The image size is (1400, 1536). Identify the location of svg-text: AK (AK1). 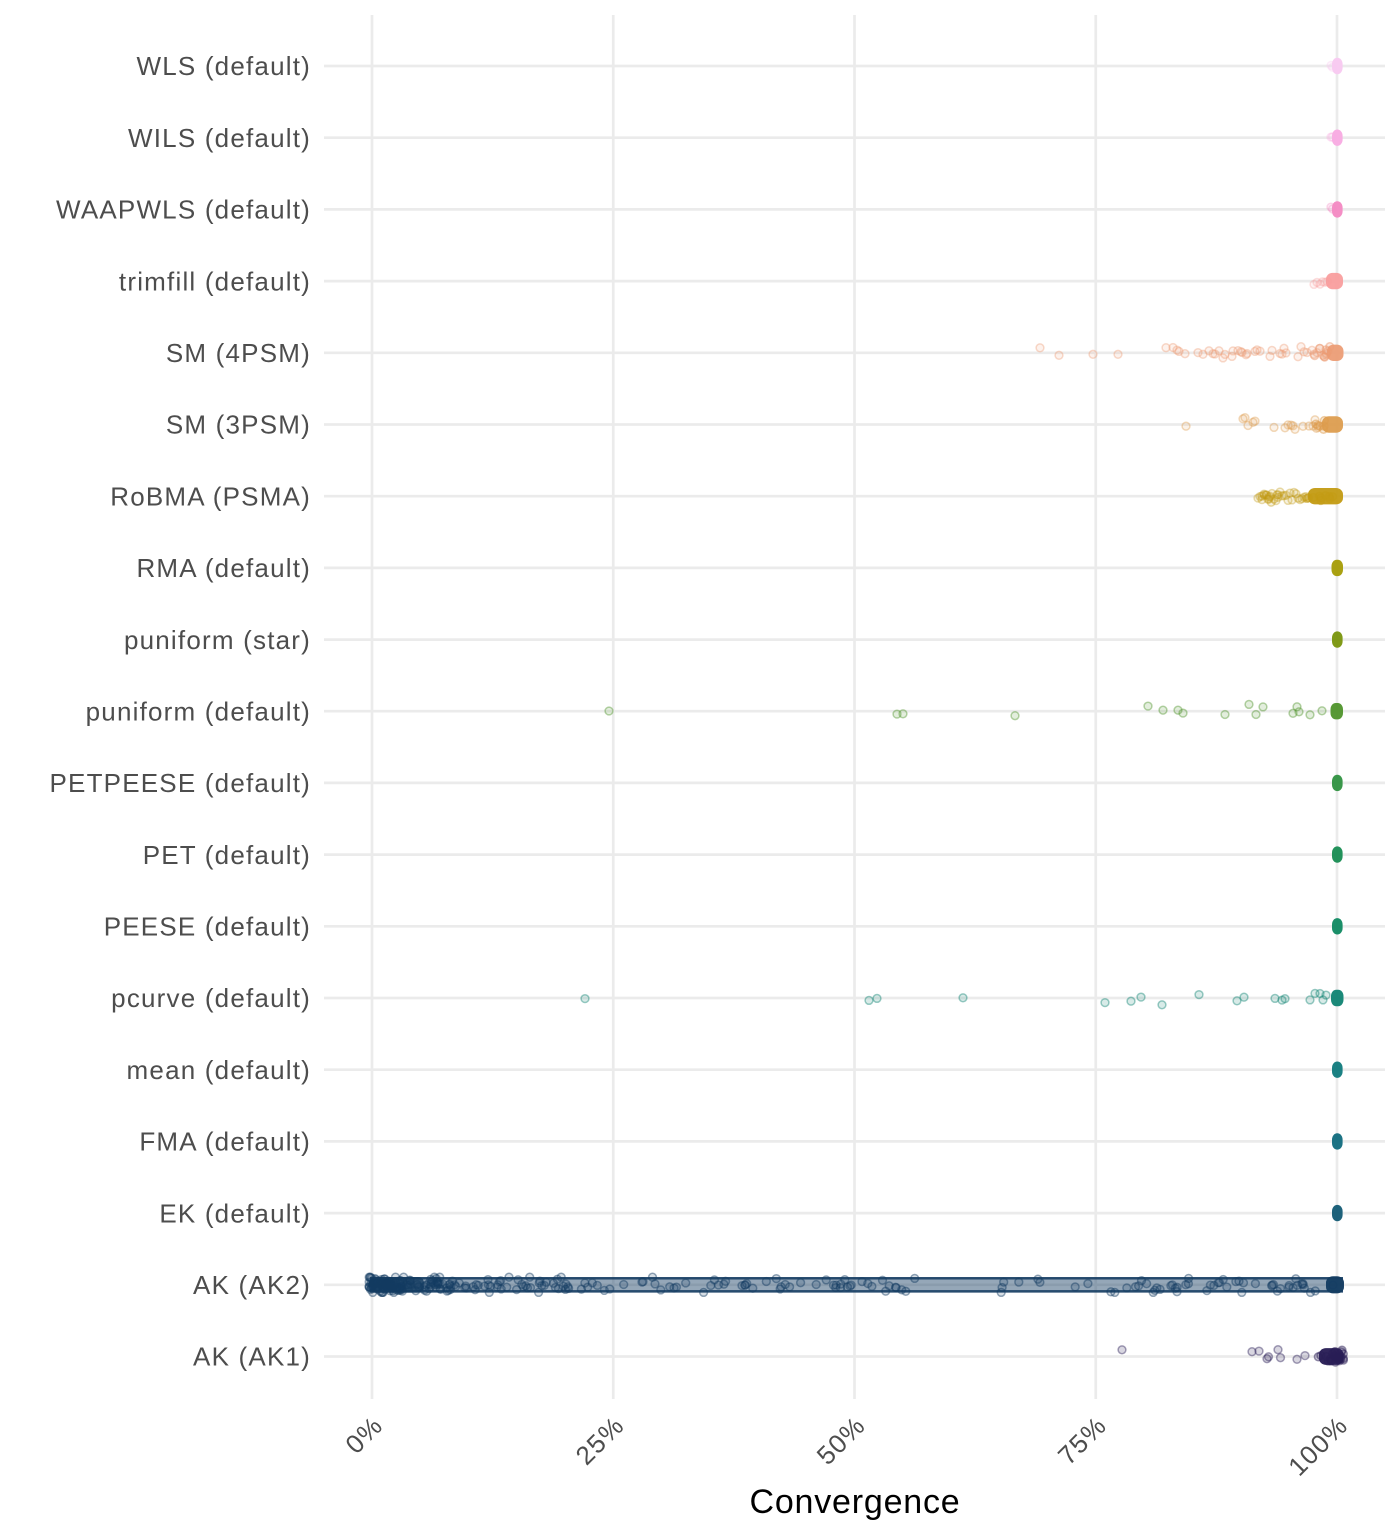
(252, 1357).